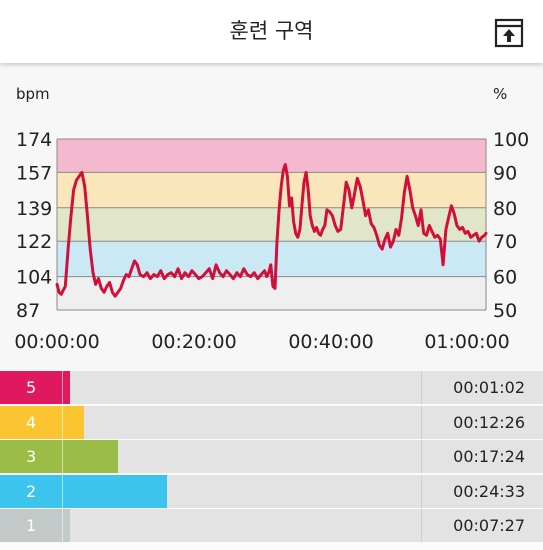  Describe the element at coordinates (505, 278) in the screenshot. I see `y-tick-right: 60` at that location.